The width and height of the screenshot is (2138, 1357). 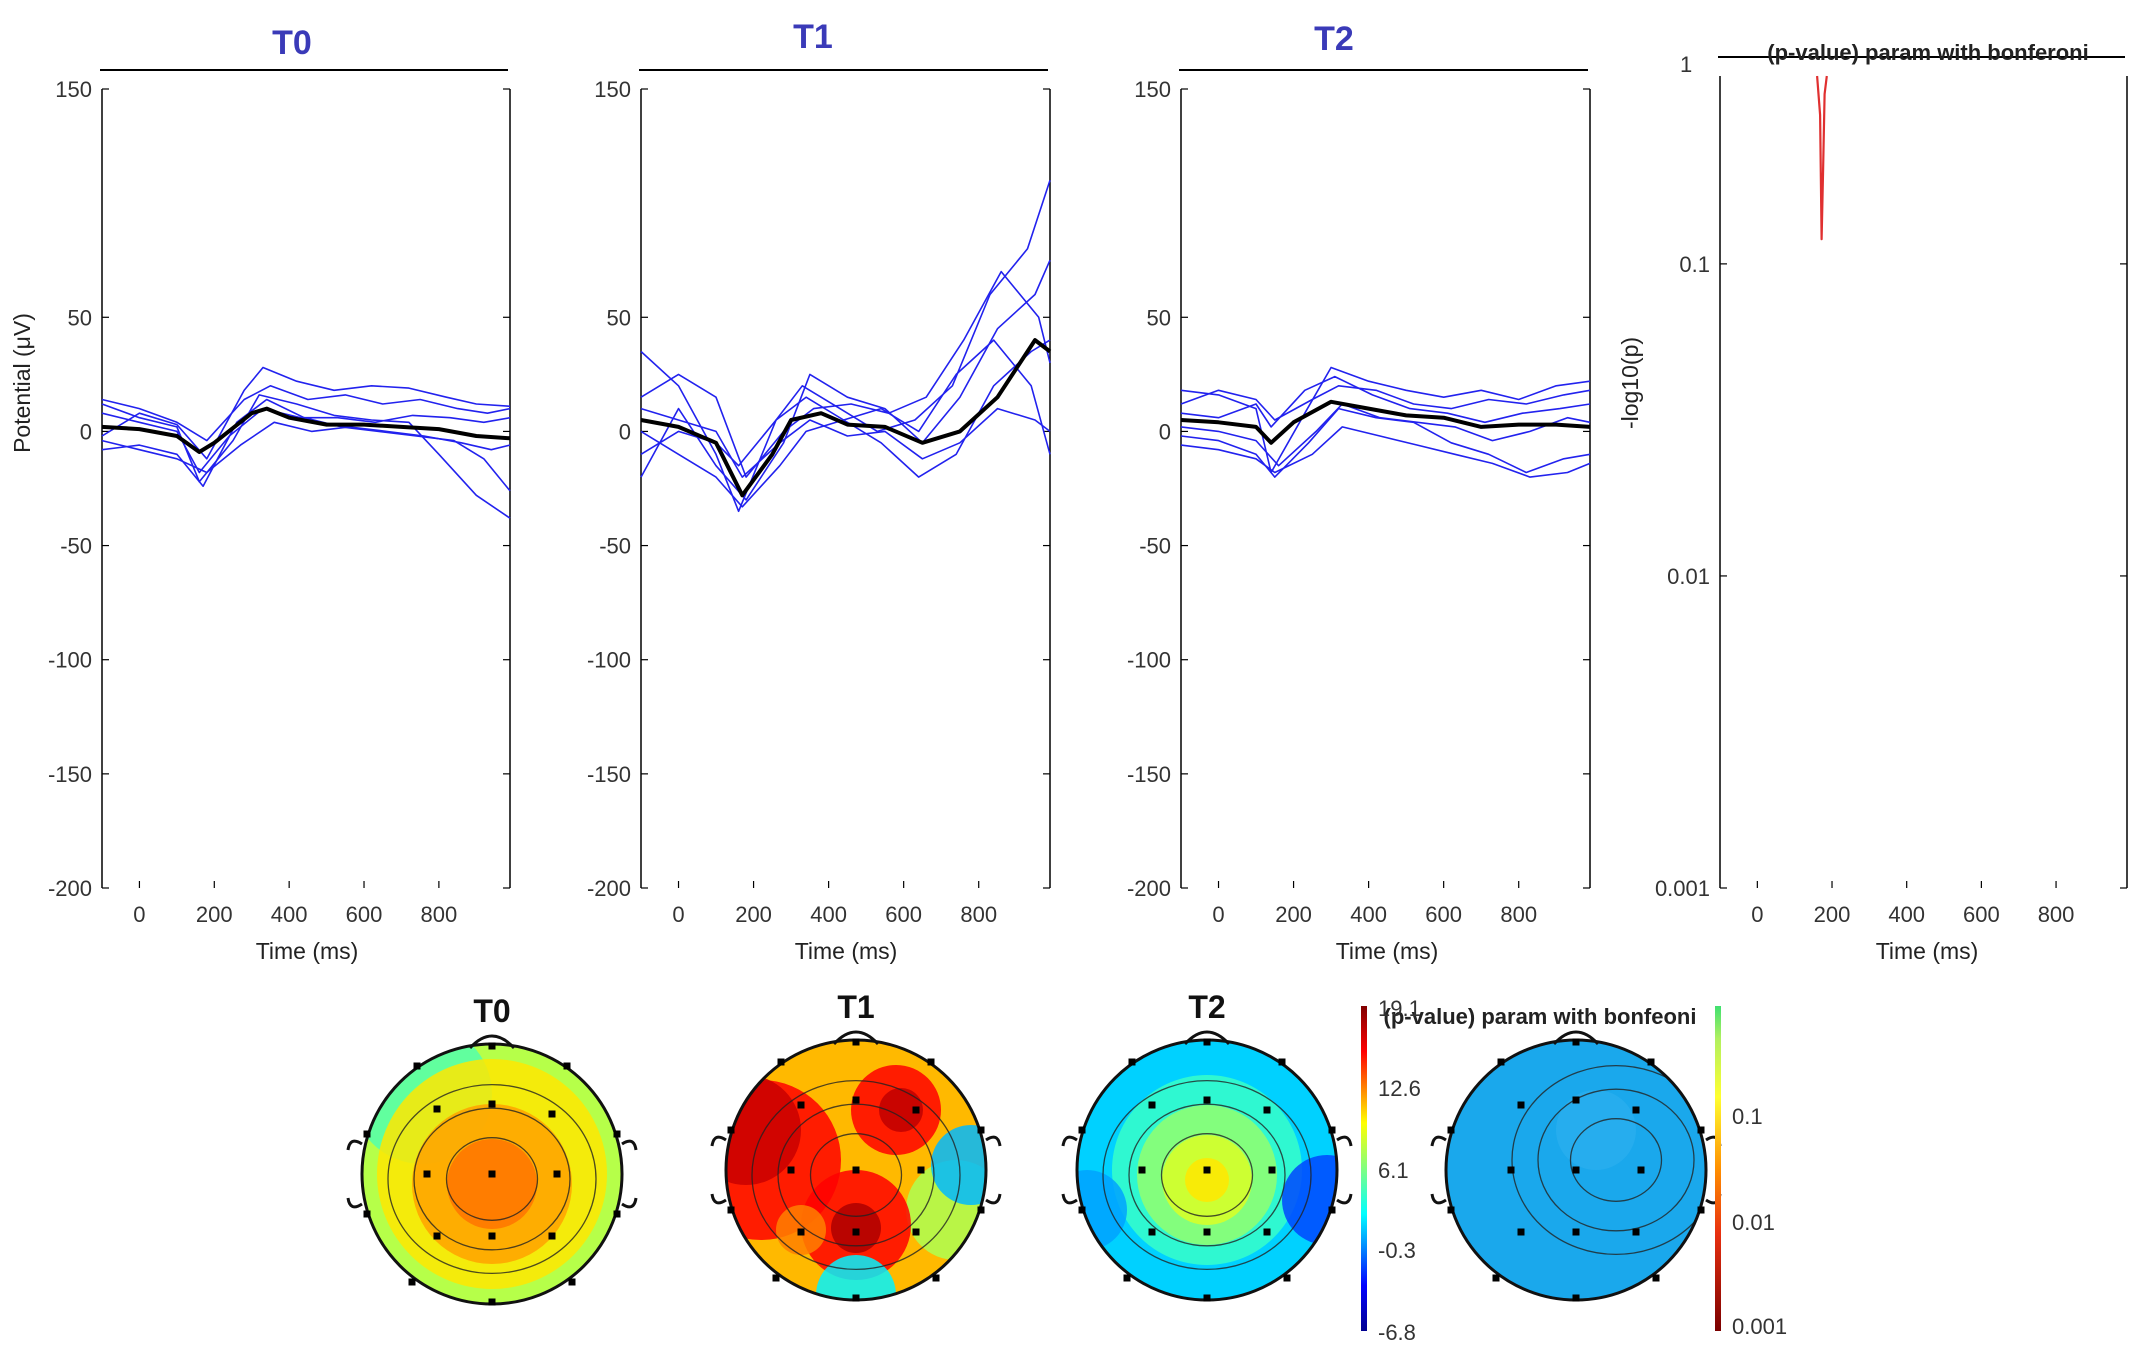 I want to click on series-T0-ch2, so click(x=306, y=413).